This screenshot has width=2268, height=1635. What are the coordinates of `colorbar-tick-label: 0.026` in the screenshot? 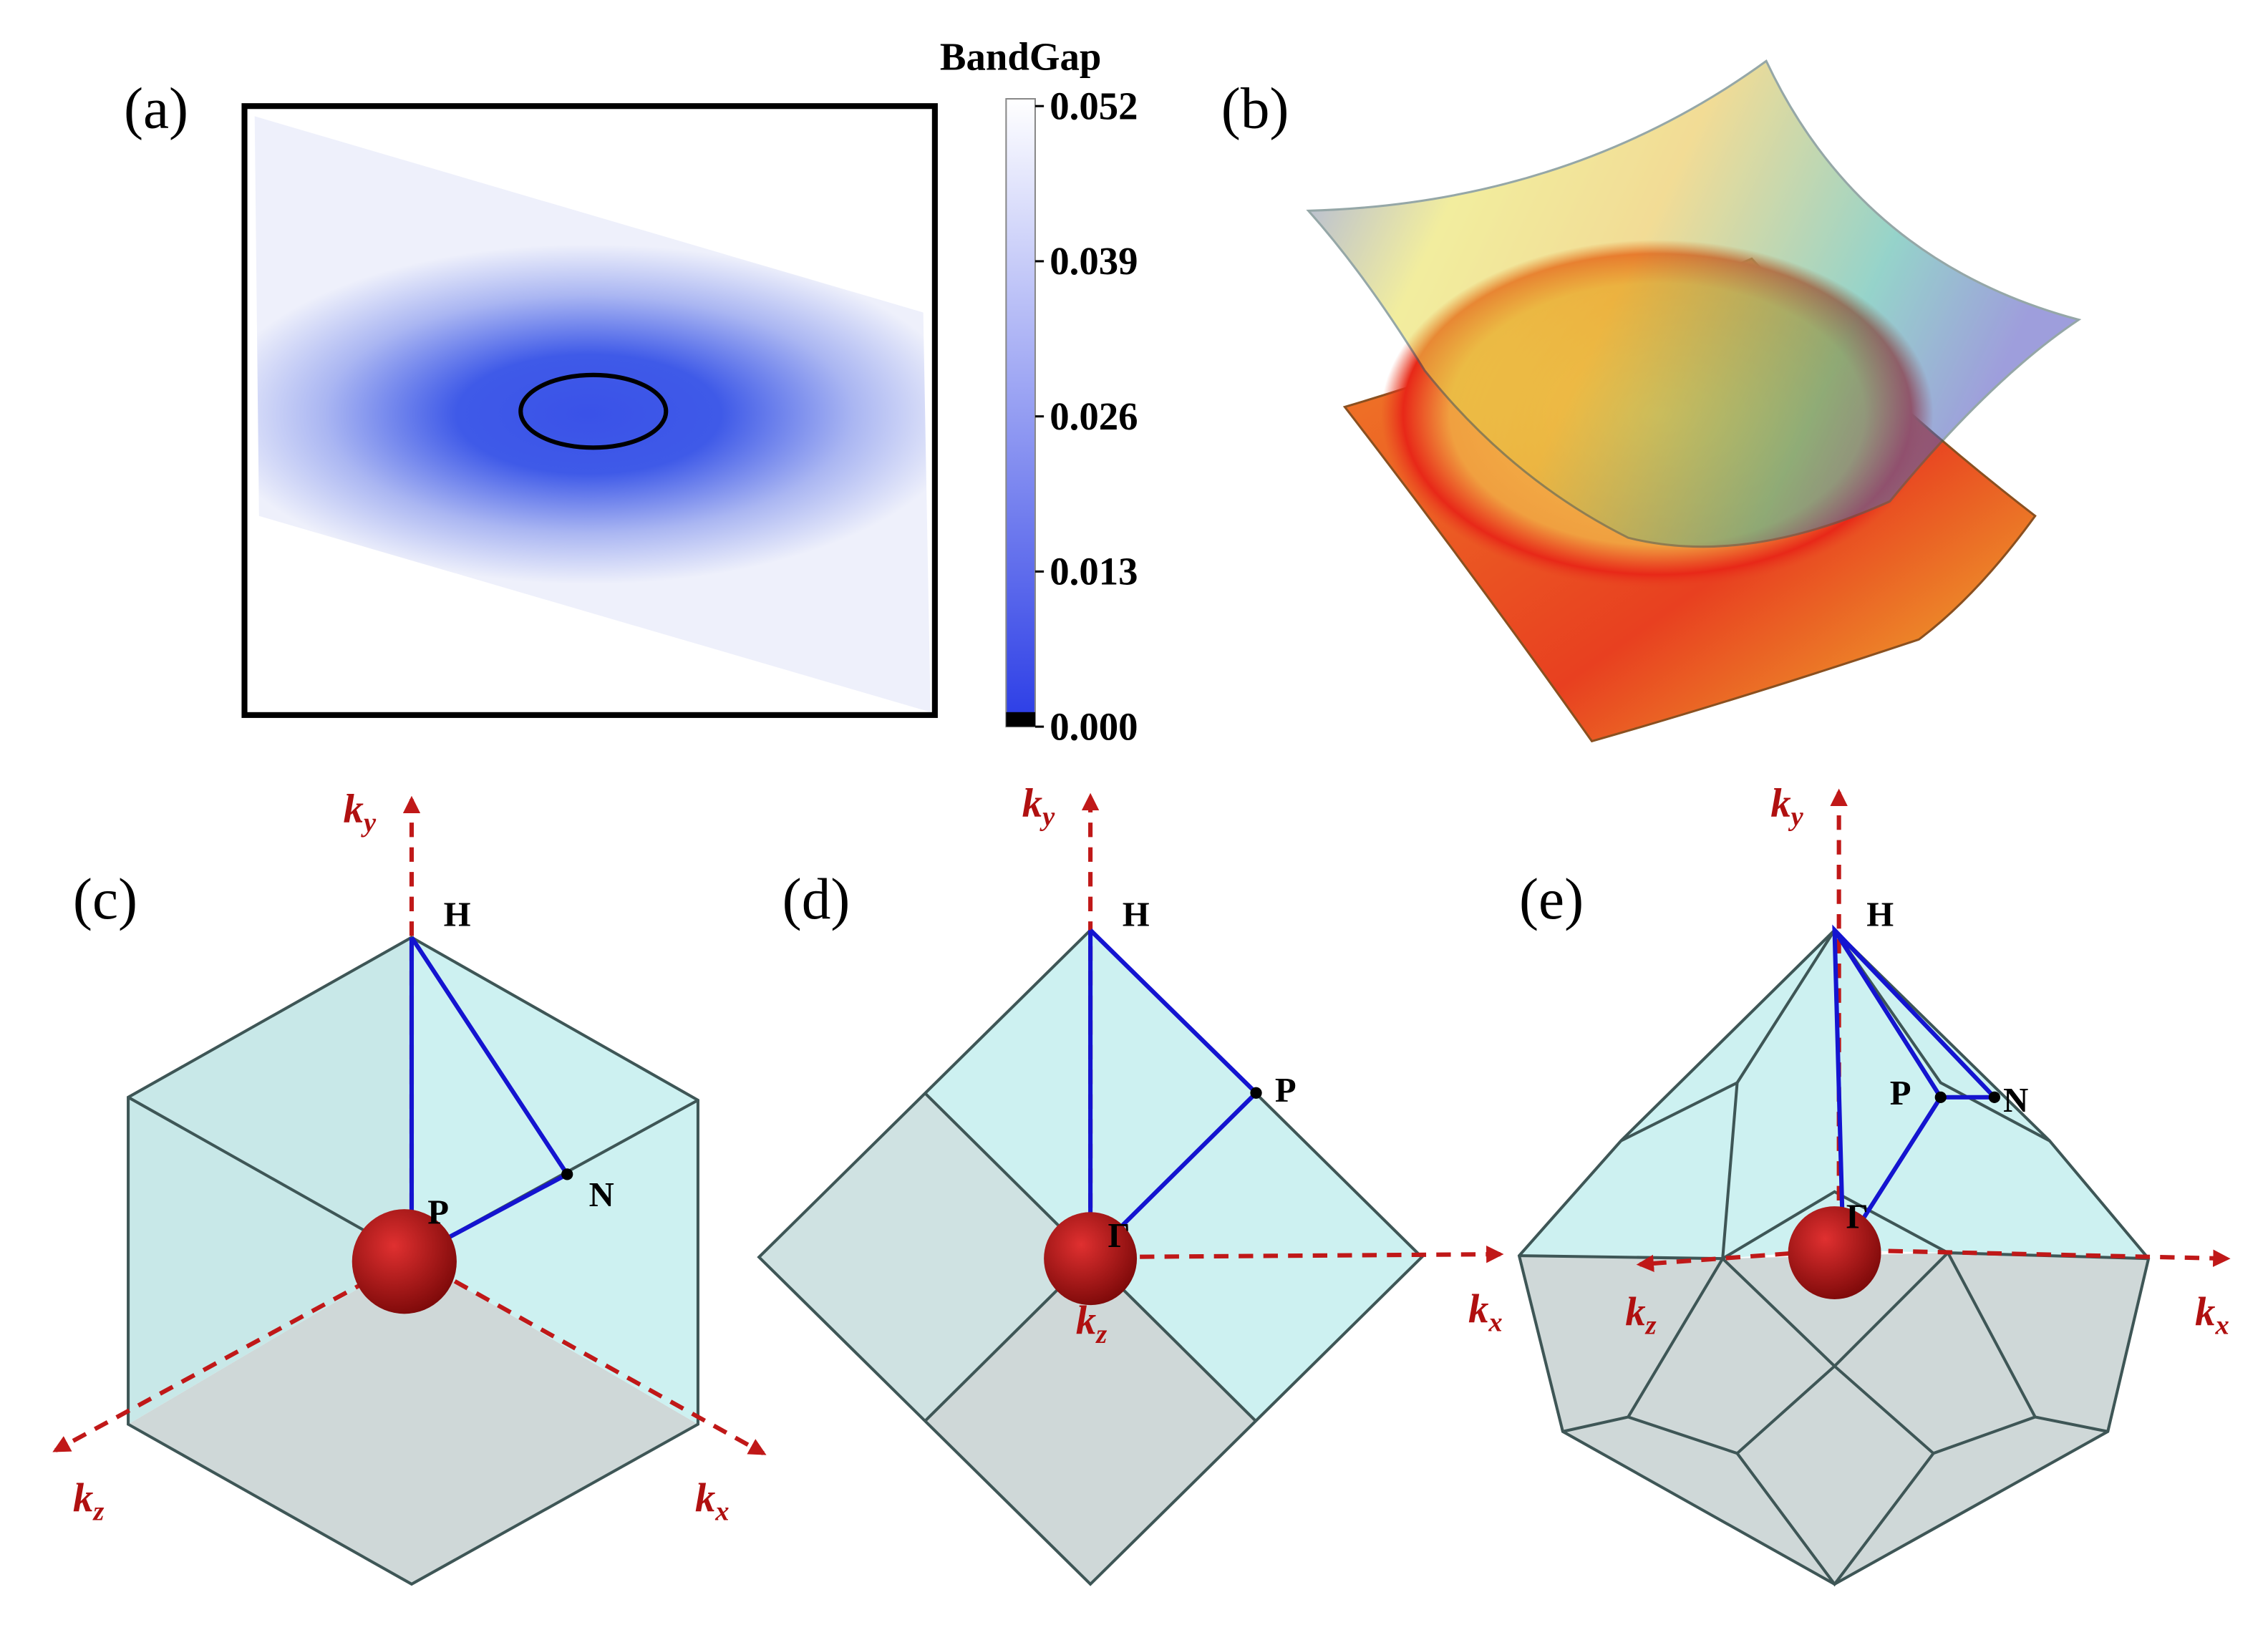 It's located at (1094, 416).